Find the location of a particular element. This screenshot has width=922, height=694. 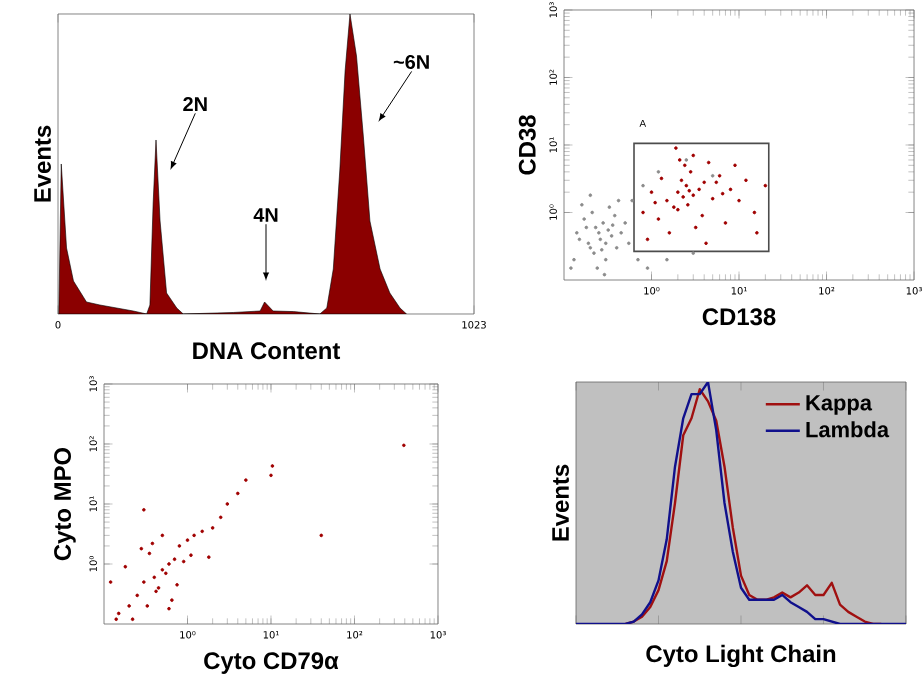

x-axis-title: CD138 is located at coordinates (739, 317).